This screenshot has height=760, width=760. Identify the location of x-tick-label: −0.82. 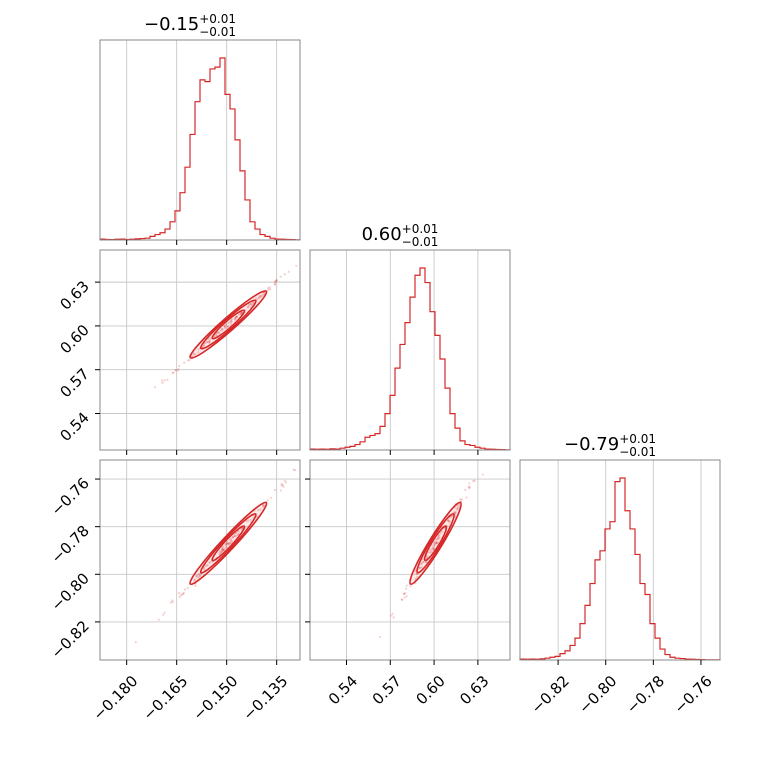
(550, 694).